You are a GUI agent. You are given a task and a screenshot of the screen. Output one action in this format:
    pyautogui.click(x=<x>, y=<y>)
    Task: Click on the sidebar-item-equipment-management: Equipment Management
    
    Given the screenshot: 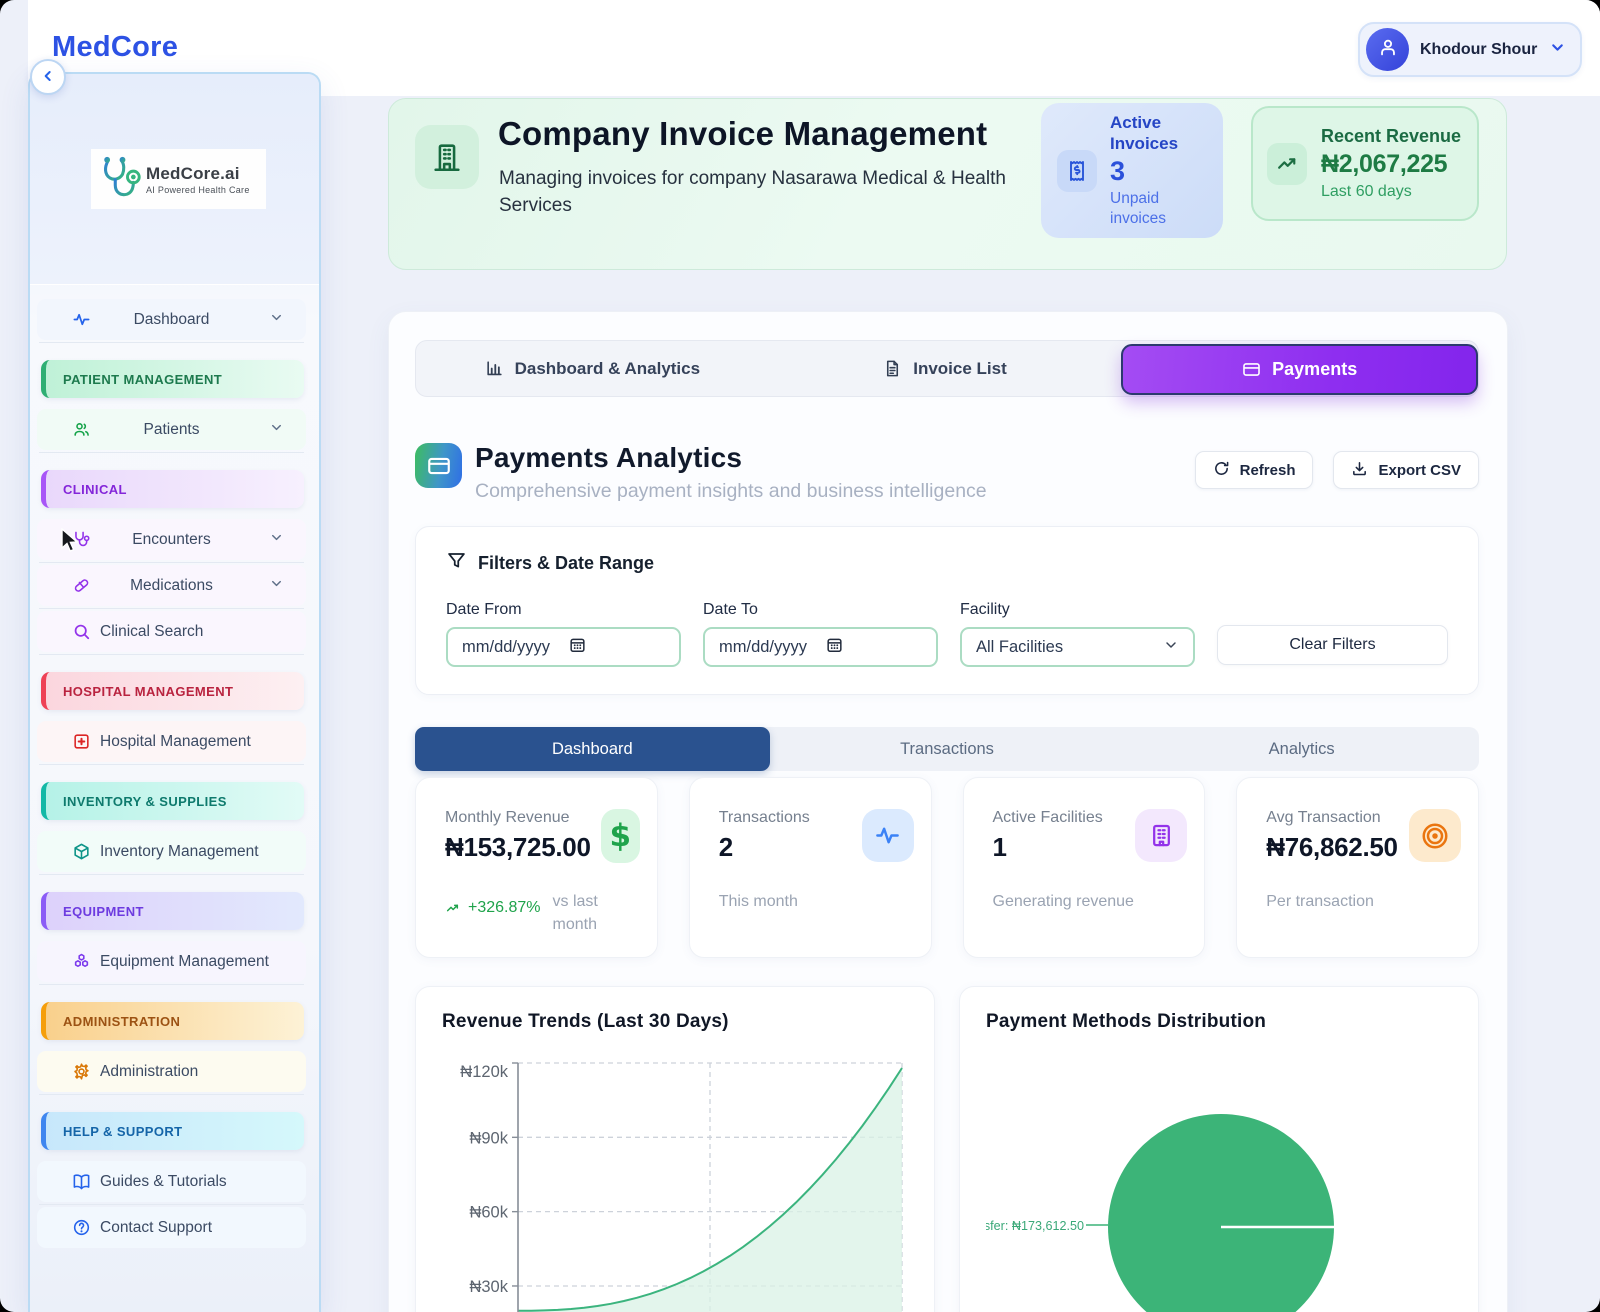 What is the action you would take?
    pyautogui.click(x=171, y=961)
    